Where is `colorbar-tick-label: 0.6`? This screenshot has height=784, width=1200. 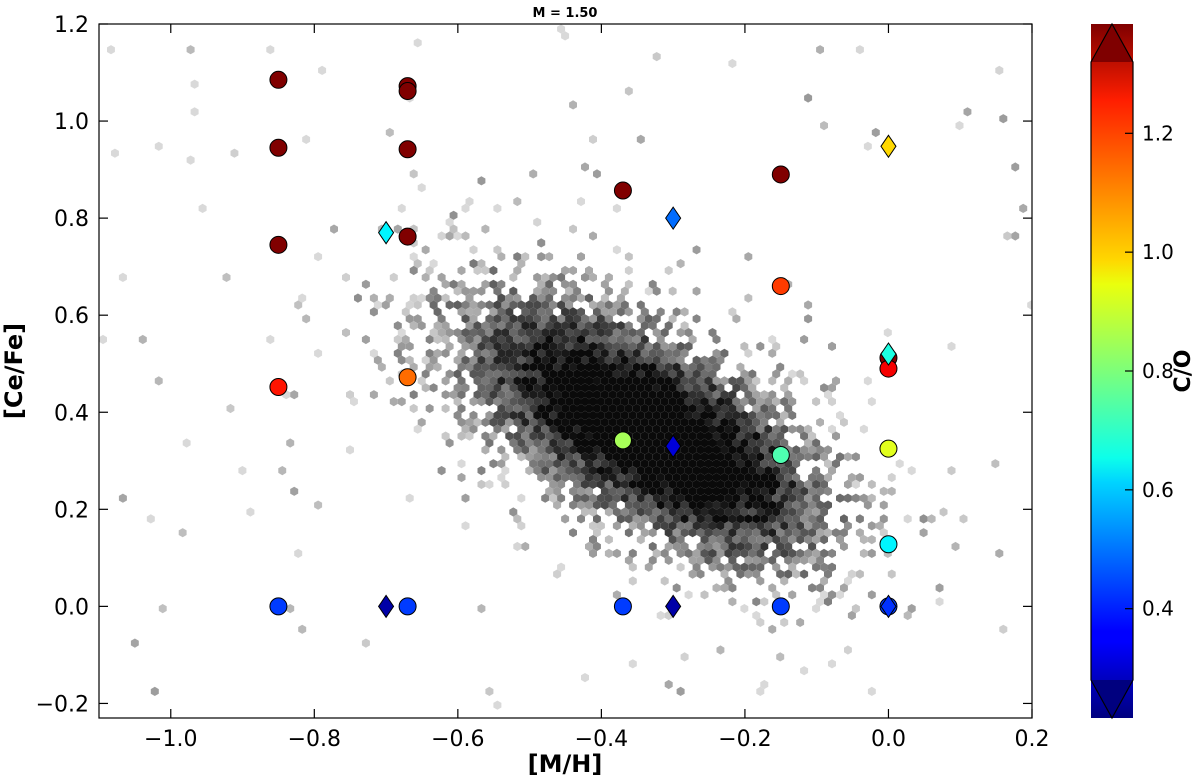 colorbar-tick-label: 0.6 is located at coordinates (1158, 490).